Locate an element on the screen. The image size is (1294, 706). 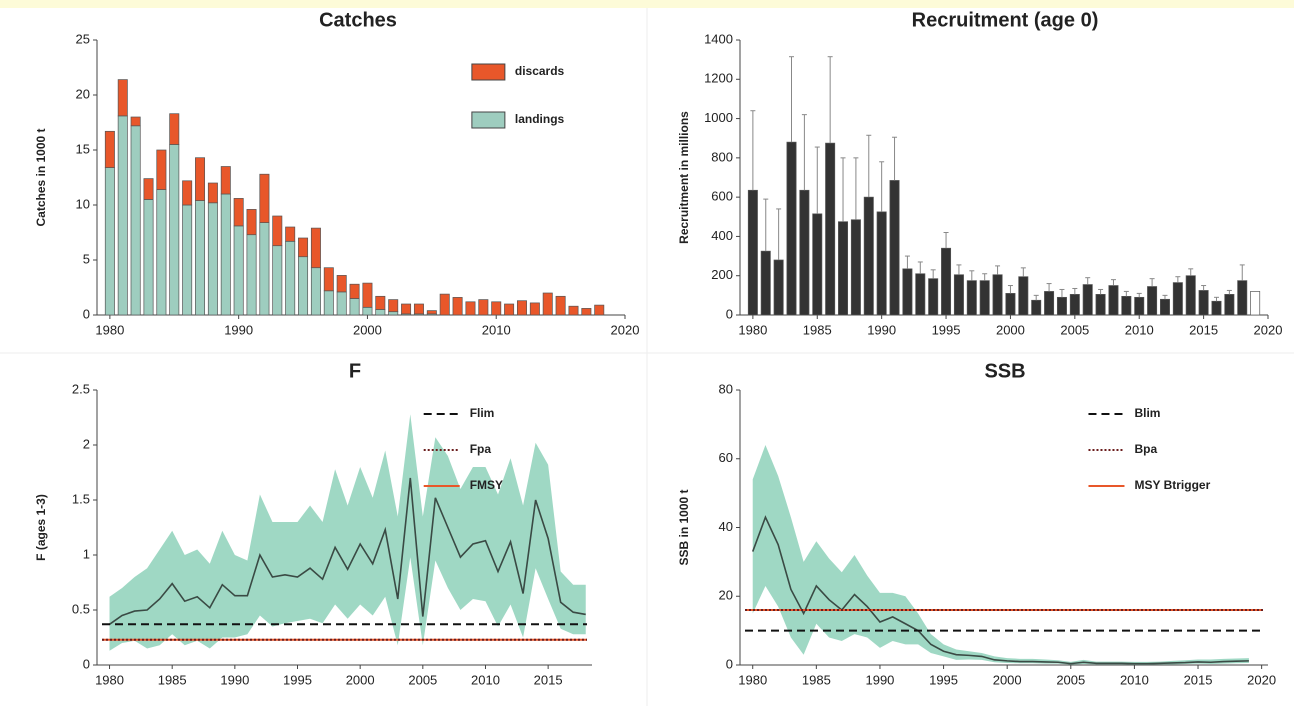
y-axis-label: Recruitment in millions is located at coordinates (684, 177).